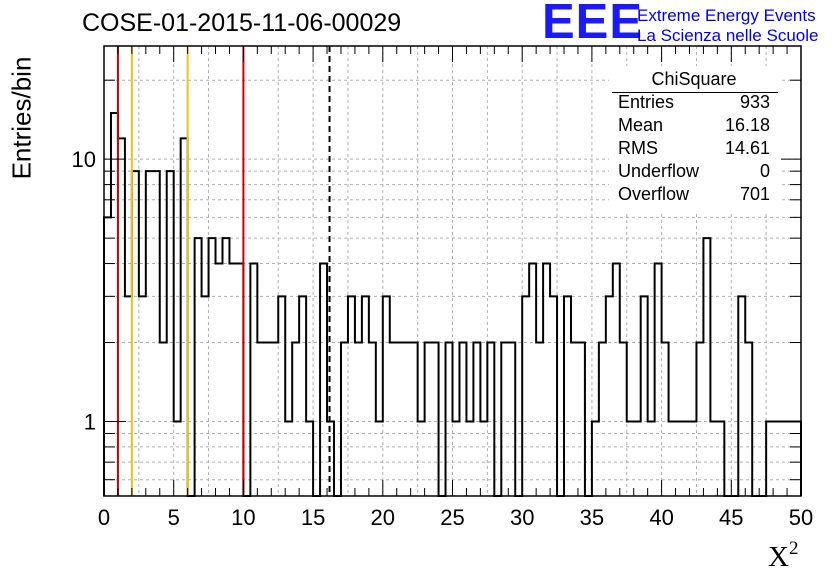 Image resolution: width=836 pixels, height=574 pixels. What do you see at coordinates (452, 517) in the screenshot?
I see `x-tick-label: 25` at bounding box center [452, 517].